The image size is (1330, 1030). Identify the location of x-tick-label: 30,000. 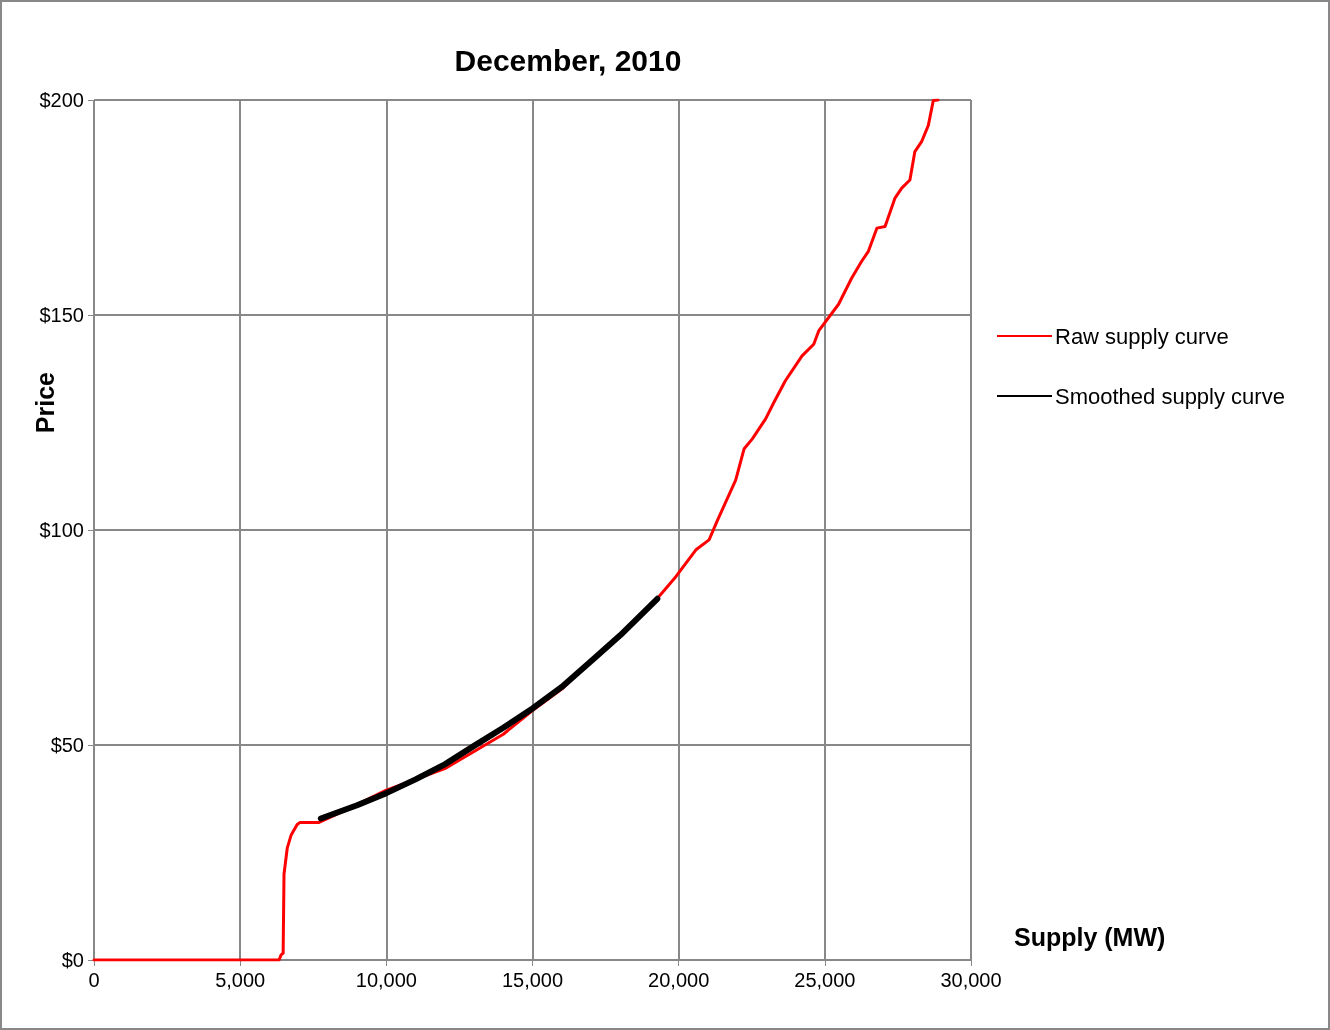
(971, 980).